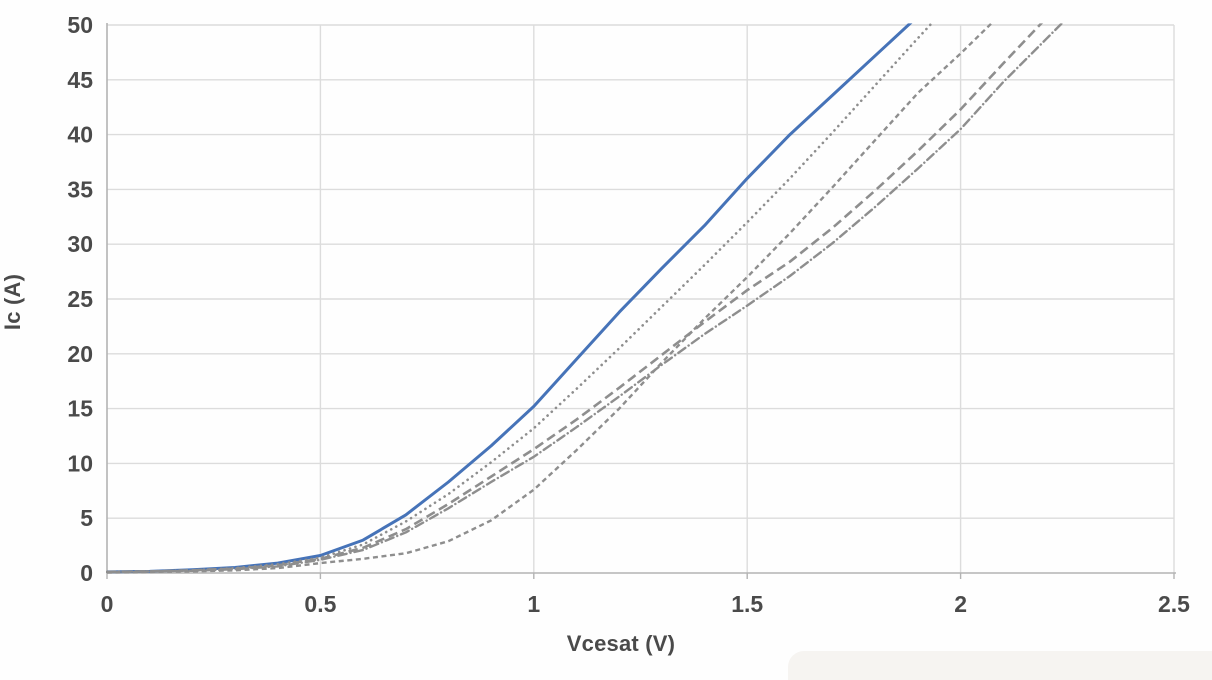 Image resolution: width=1212 pixels, height=680 pixels. Describe the element at coordinates (86, 573) in the screenshot. I see `y-tick-label: 0` at that location.